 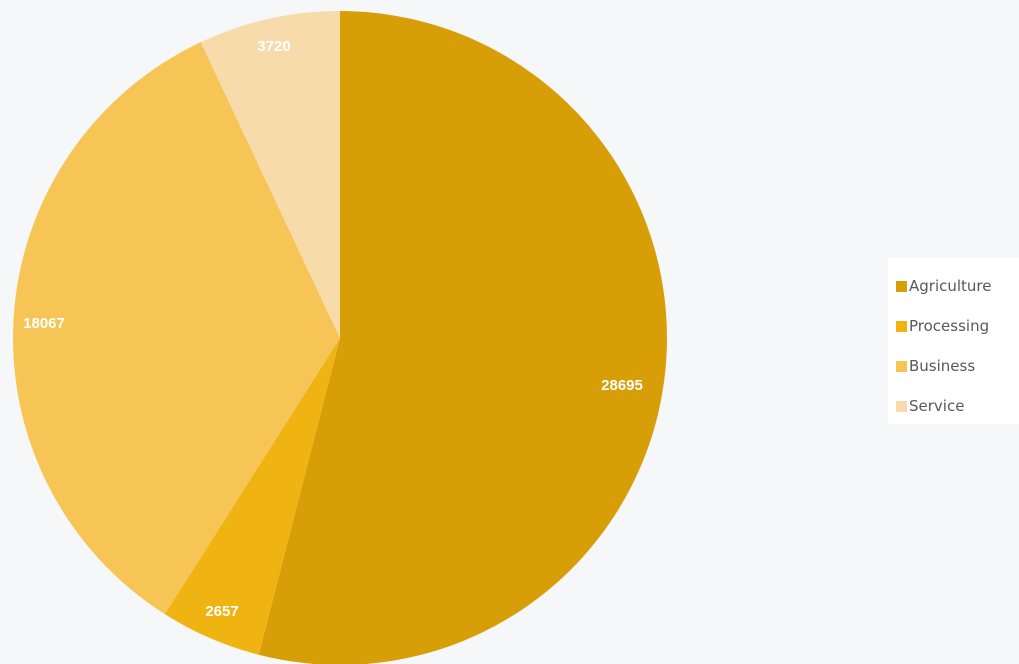 I want to click on data-label-agriculture: 28695, so click(x=622, y=385).